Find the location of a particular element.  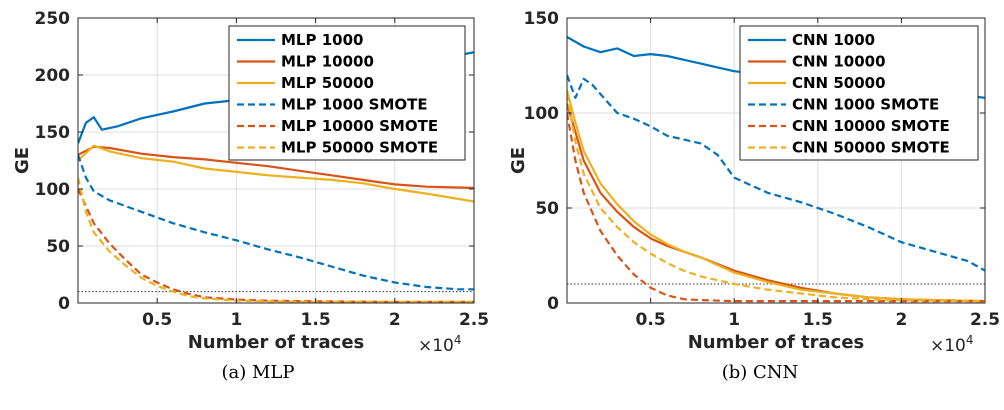

legend-label: MLP 1000 SMOTE is located at coordinates (354, 105).